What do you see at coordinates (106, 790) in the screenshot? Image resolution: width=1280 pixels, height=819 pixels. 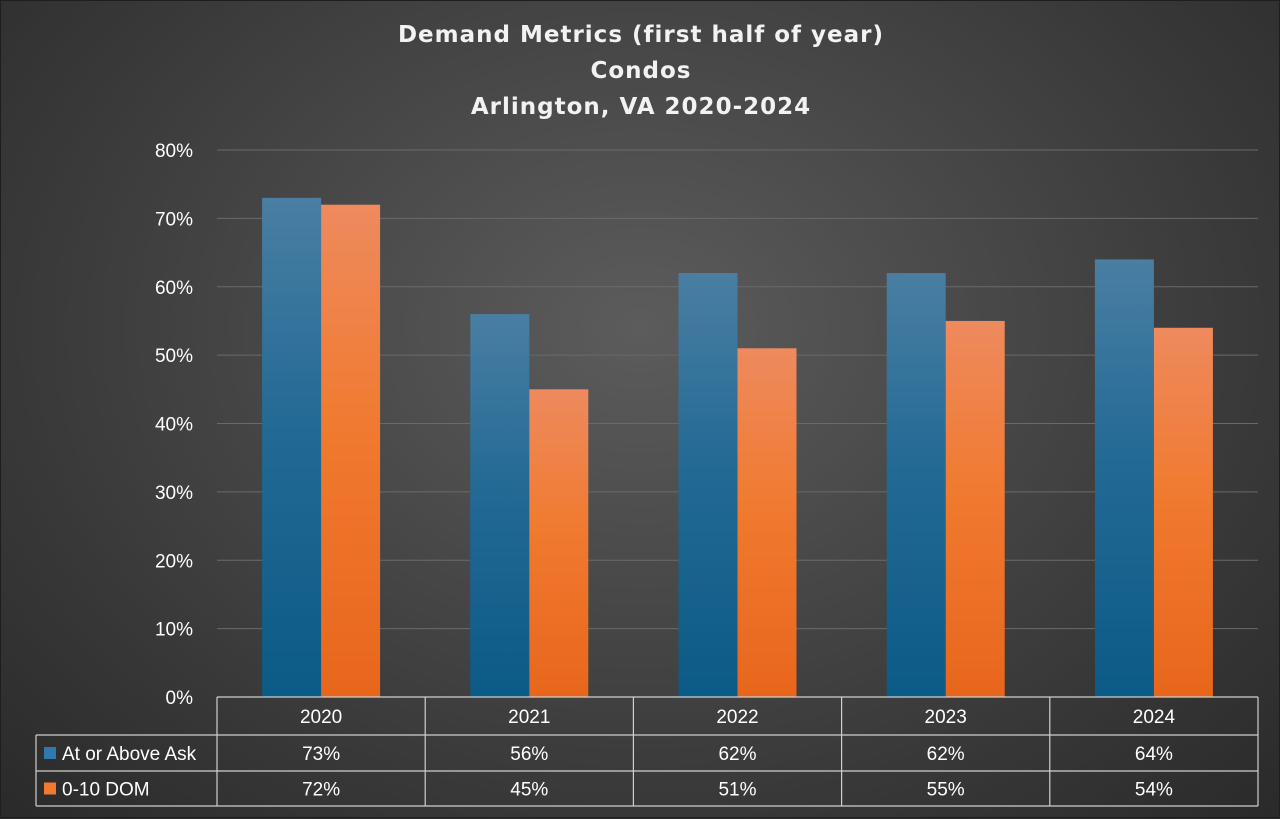 I see `legend-series-name: 0-10 DOM` at bounding box center [106, 790].